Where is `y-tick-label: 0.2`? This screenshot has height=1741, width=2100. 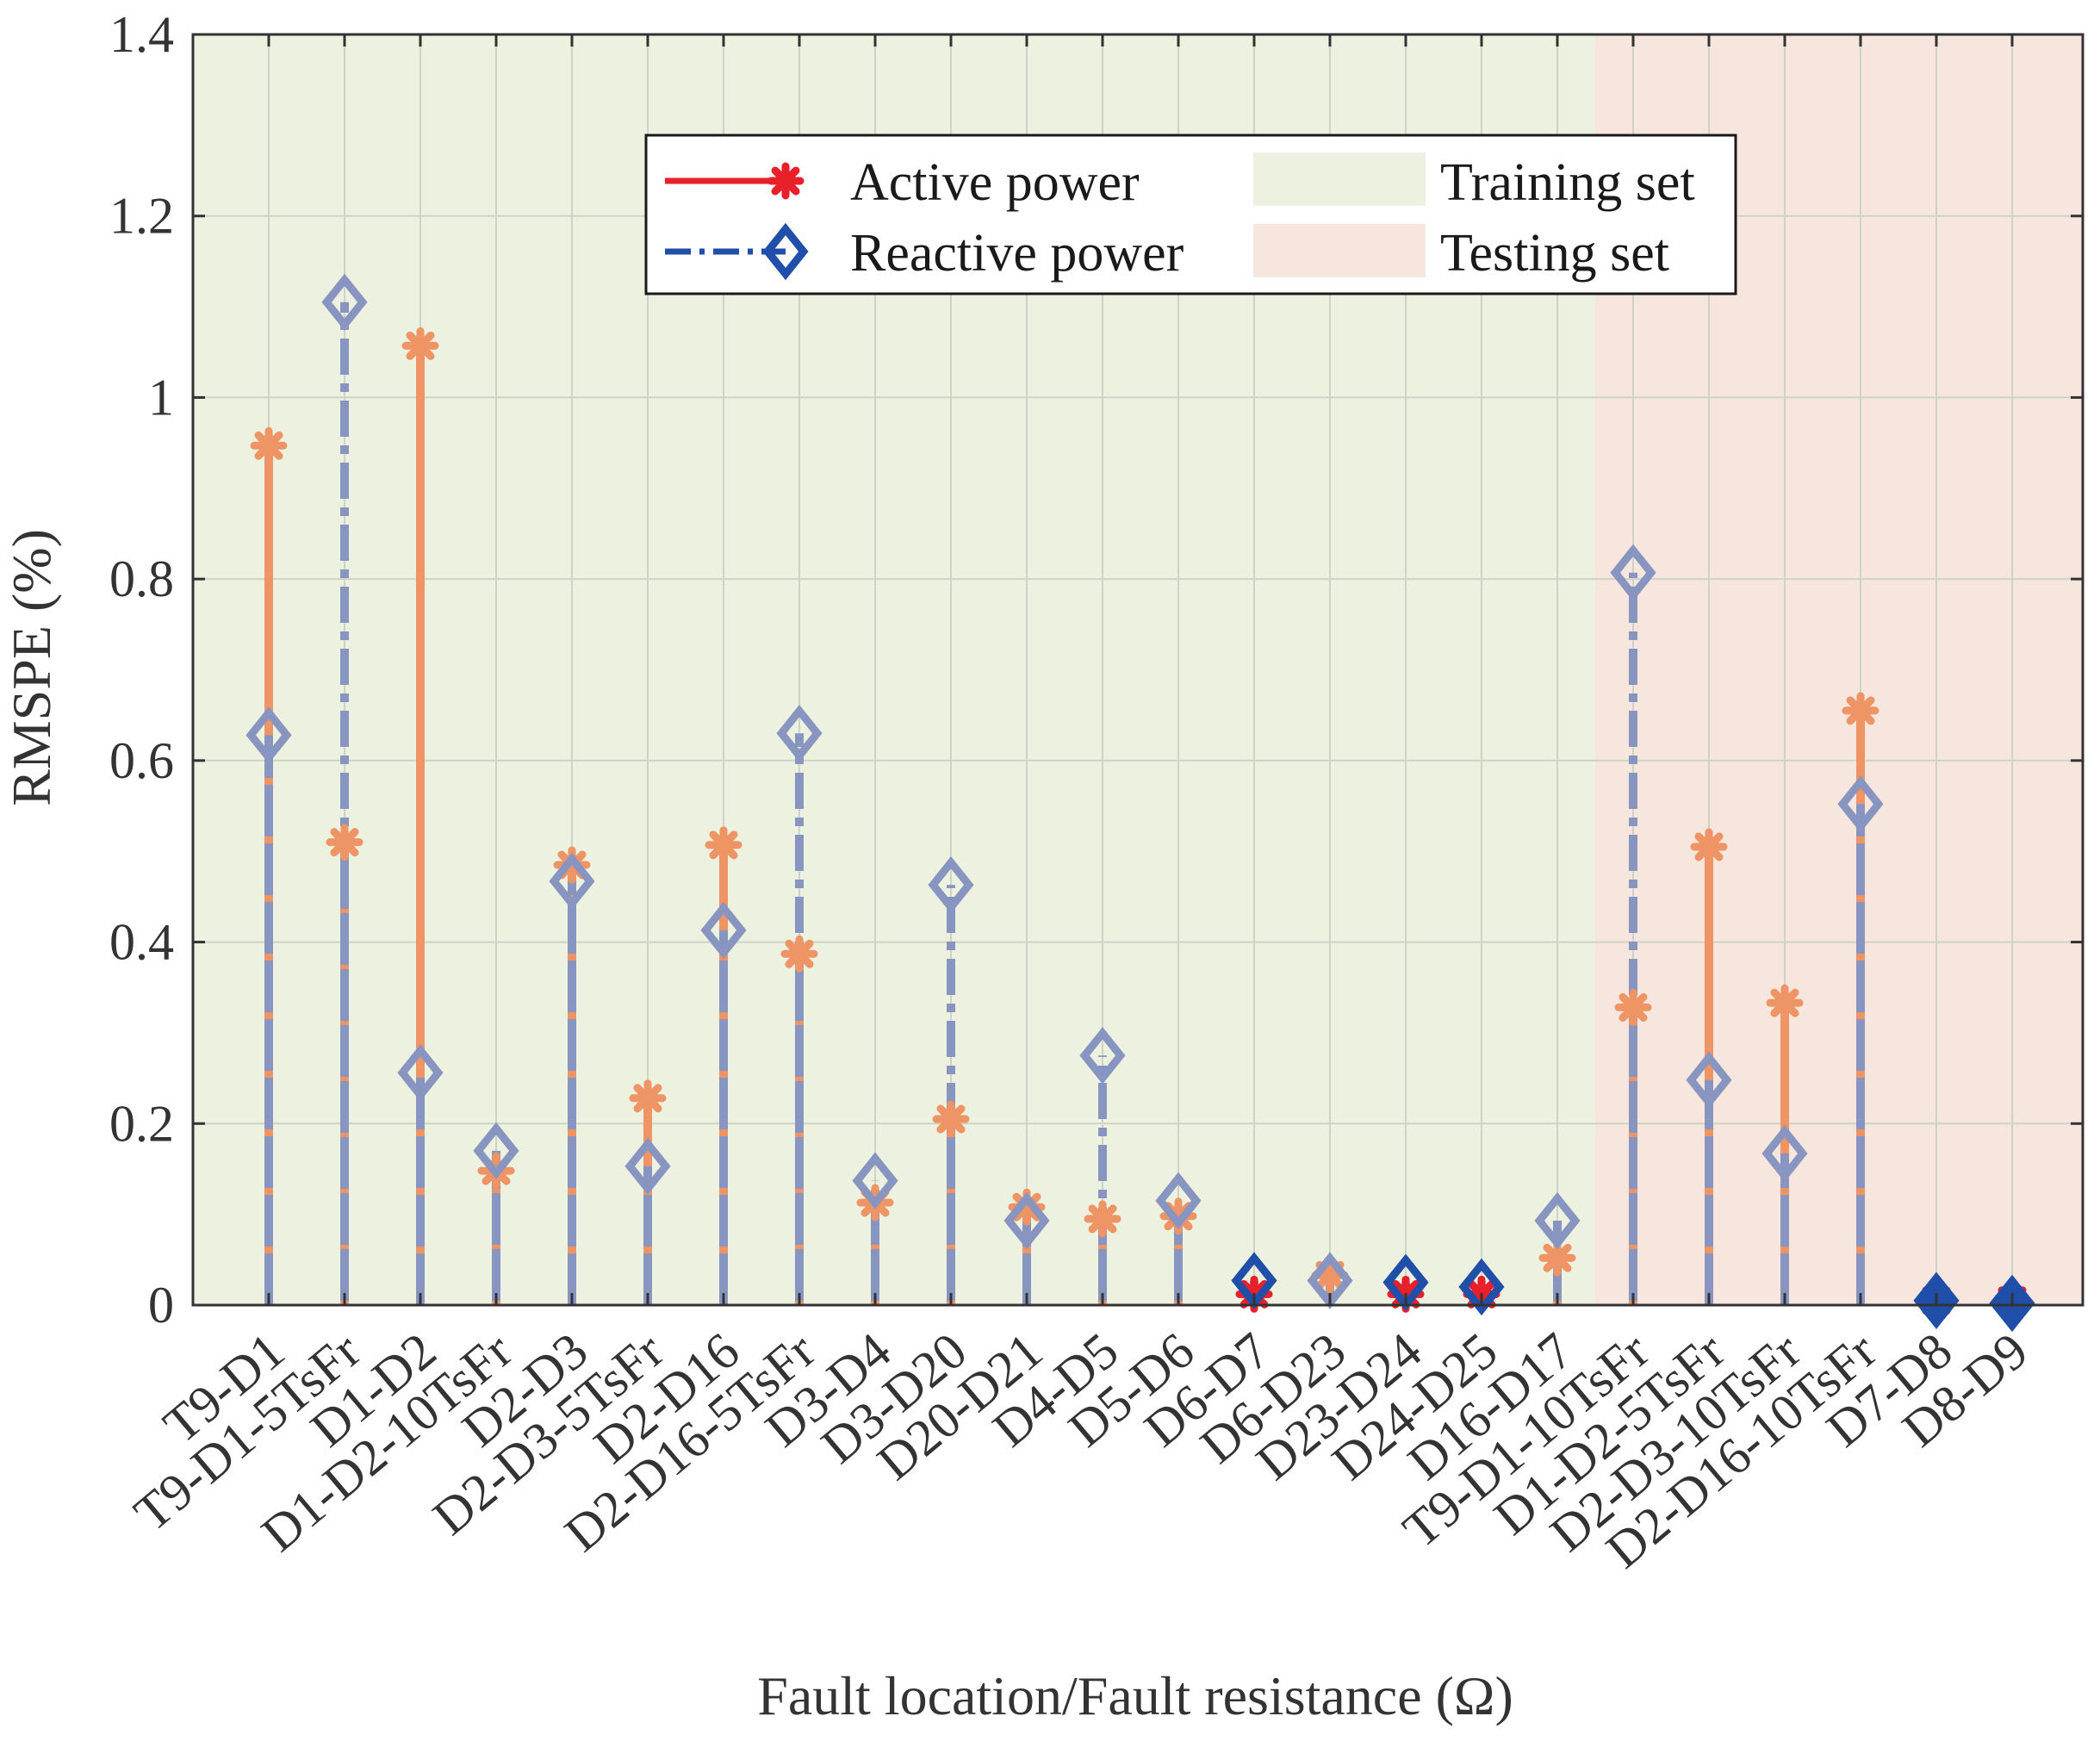 y-tick-label: 0.2 is located at coordinates (141, 1123).